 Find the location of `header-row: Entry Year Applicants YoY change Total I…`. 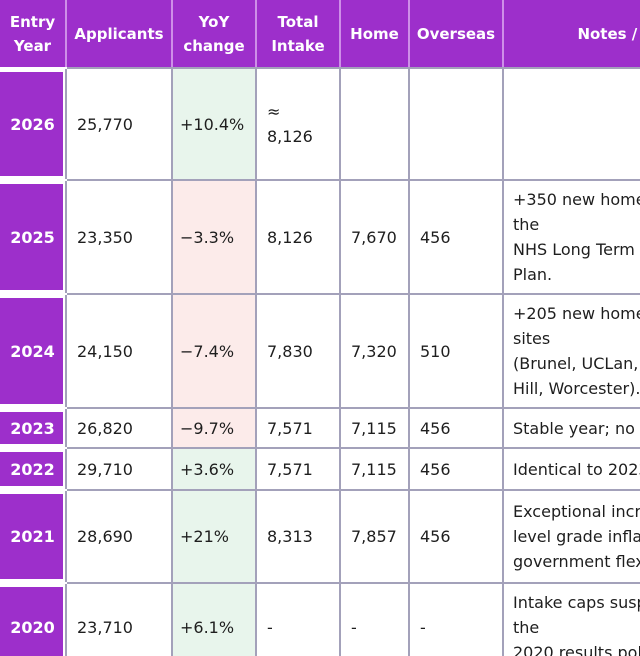

header-row: Entry Year Applicants YoY change Total I… is located at coordinates (320, 34).